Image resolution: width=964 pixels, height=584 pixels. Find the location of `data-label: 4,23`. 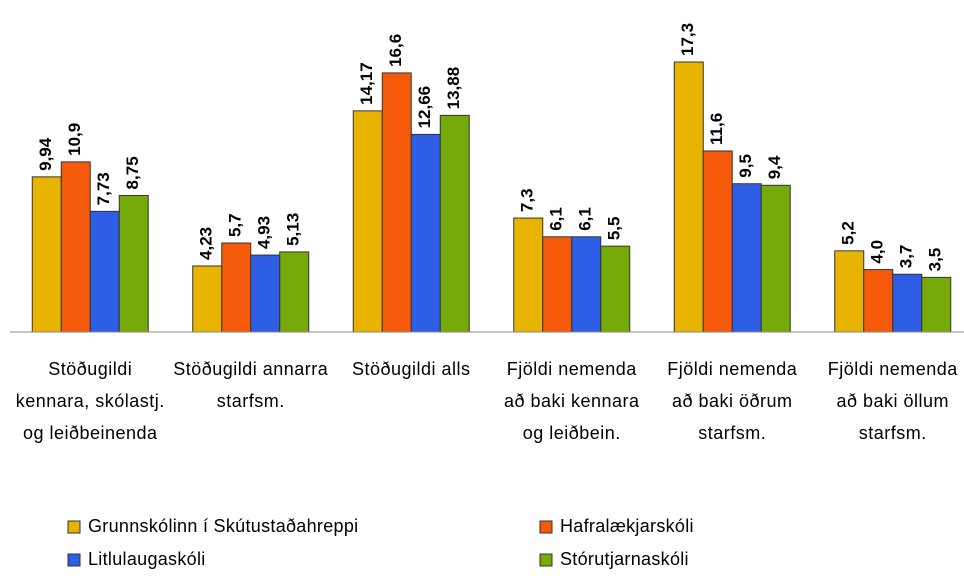

data-label: 4,23 is located at coordinates (206, 243).